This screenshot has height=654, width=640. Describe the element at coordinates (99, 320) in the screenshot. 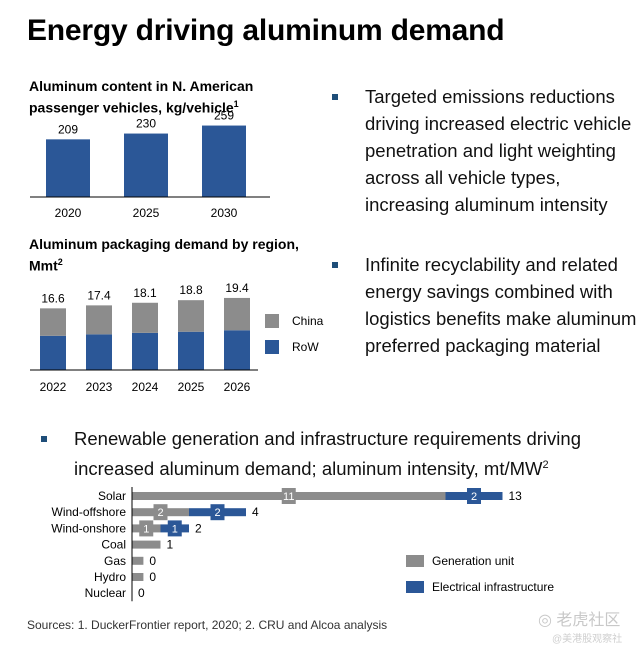

I see `bar-China-2023` at that location.